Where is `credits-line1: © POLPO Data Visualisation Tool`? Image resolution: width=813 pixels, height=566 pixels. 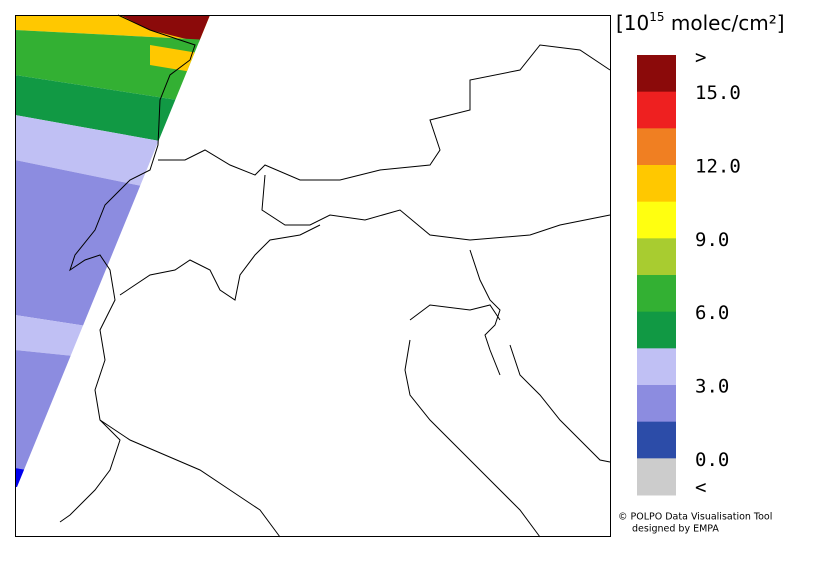
credits-line1: © POLPO Data Visualisation Tool is located at coordinates (695, 517).